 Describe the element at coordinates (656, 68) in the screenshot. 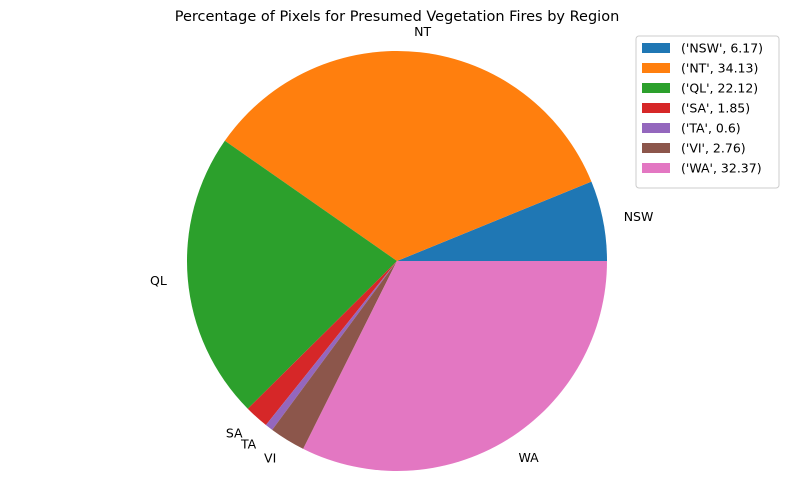

I see `legend-swatch-nt` at that location.